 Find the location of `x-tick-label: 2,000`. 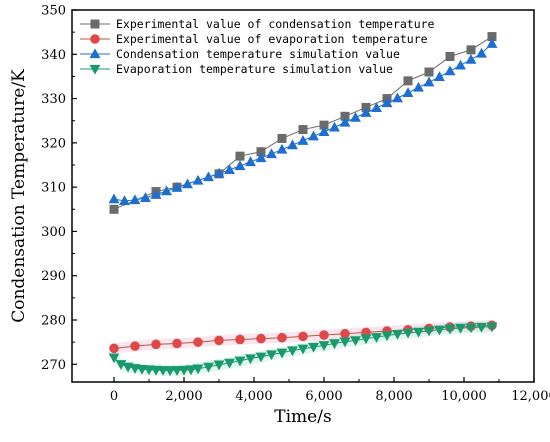

x-tick-label: 2,000 is located at coordinates (183, 396).